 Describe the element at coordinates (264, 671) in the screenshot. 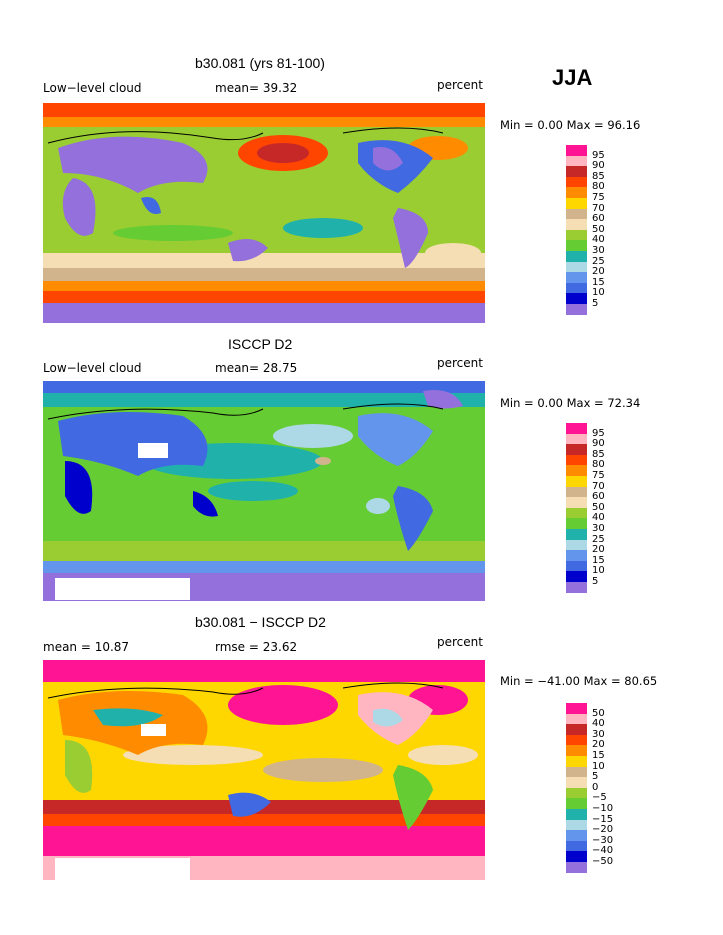

I see `panel3-arctic-band` at that location.